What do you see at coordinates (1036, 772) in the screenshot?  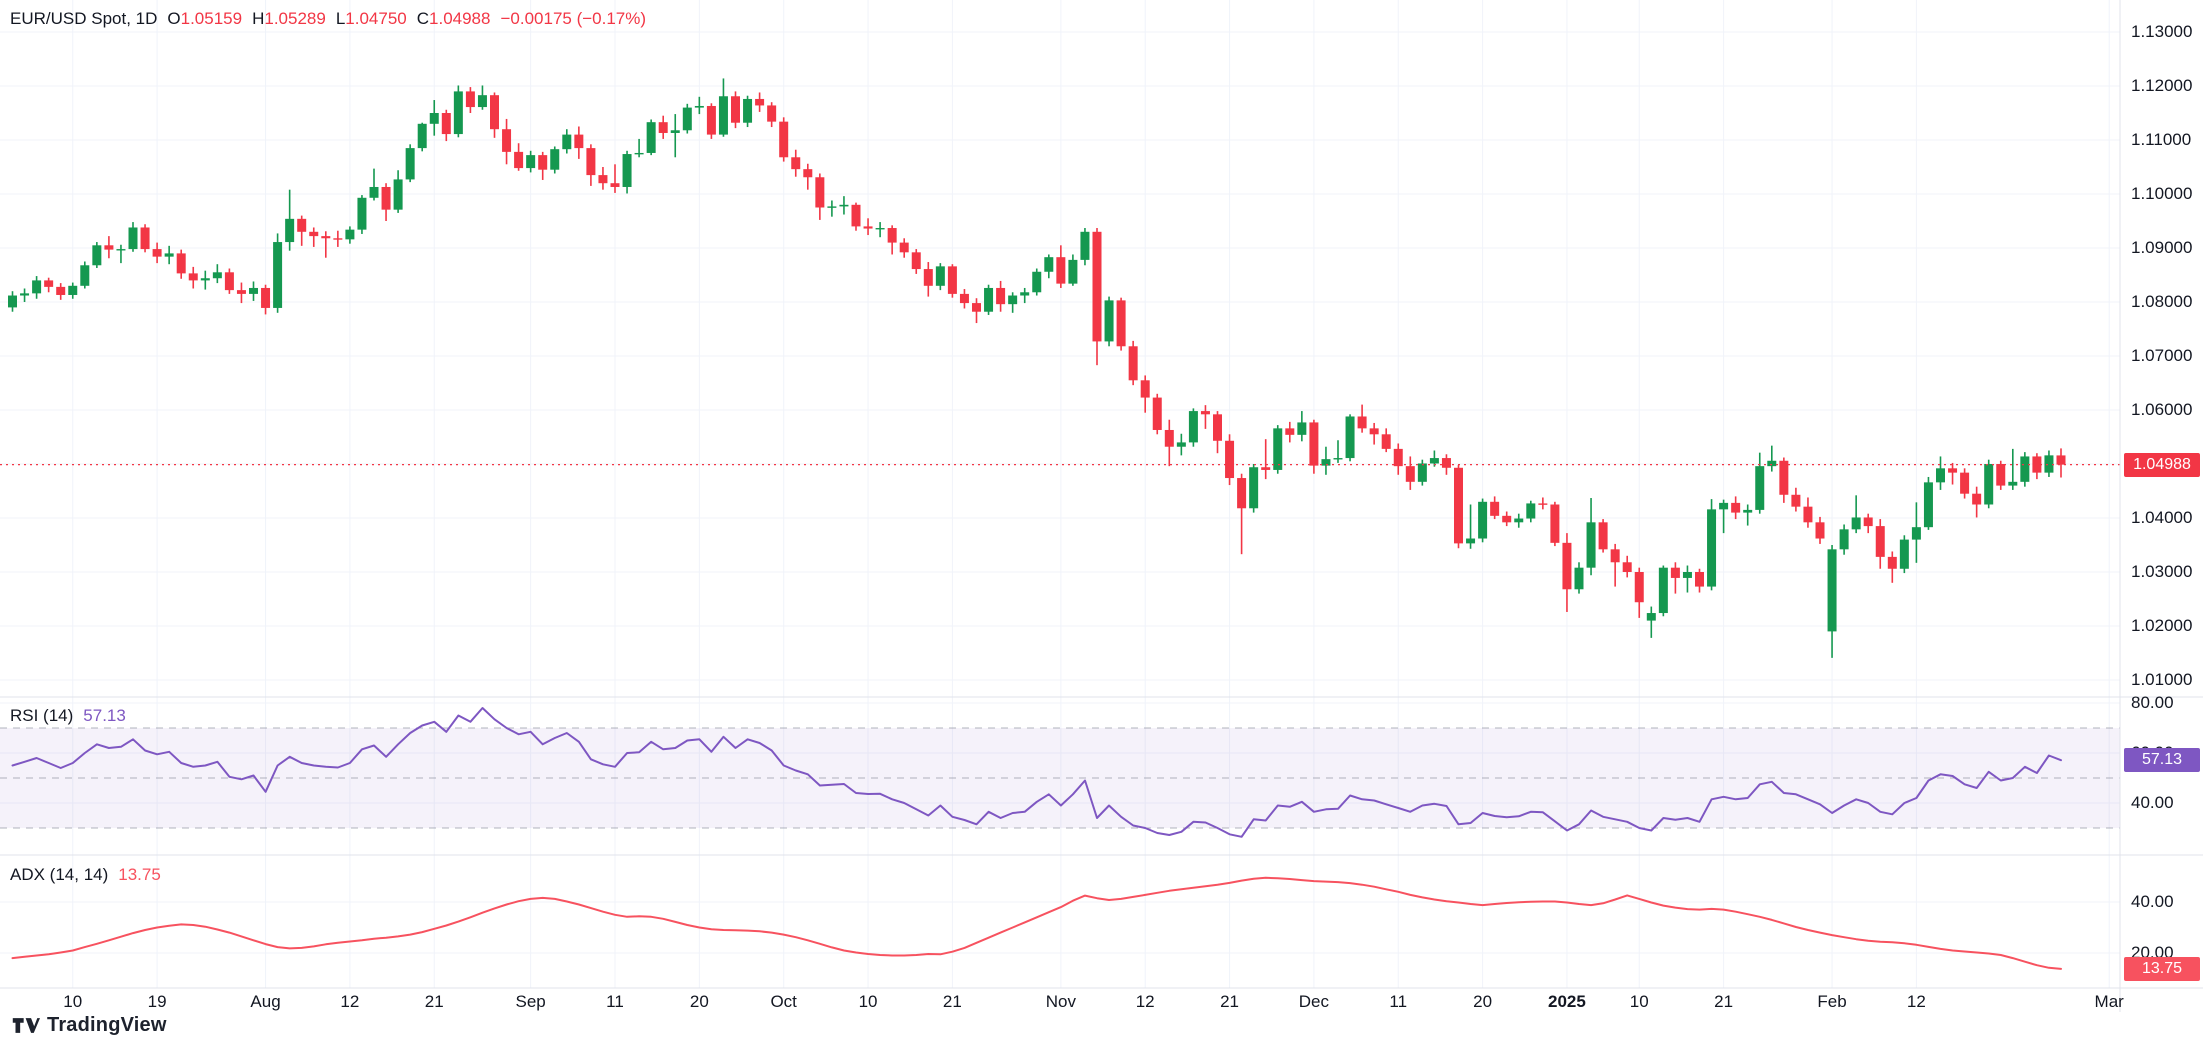 I see `rsi-line` at bounding box center [1036, 772].